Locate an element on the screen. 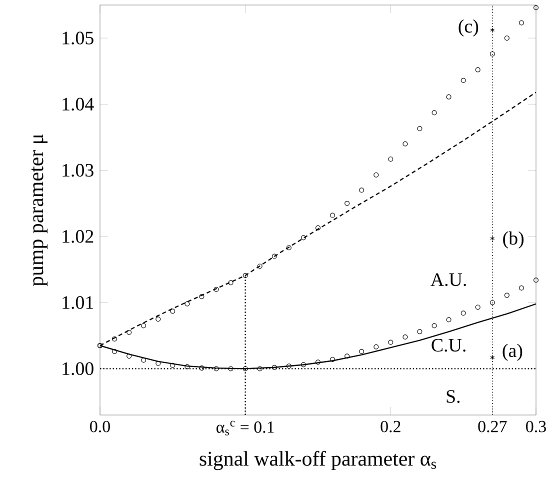  y-axis-title: pump parameter μ is located at coordinates (39, 210).